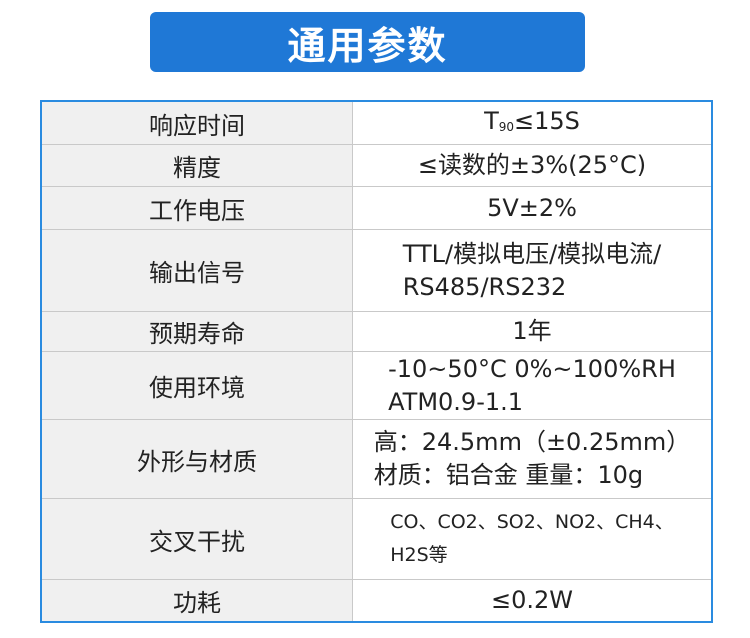  Describe the element at coordinates (197, 208) in the screenshot. I see `row-label: 工作电压` at that location.